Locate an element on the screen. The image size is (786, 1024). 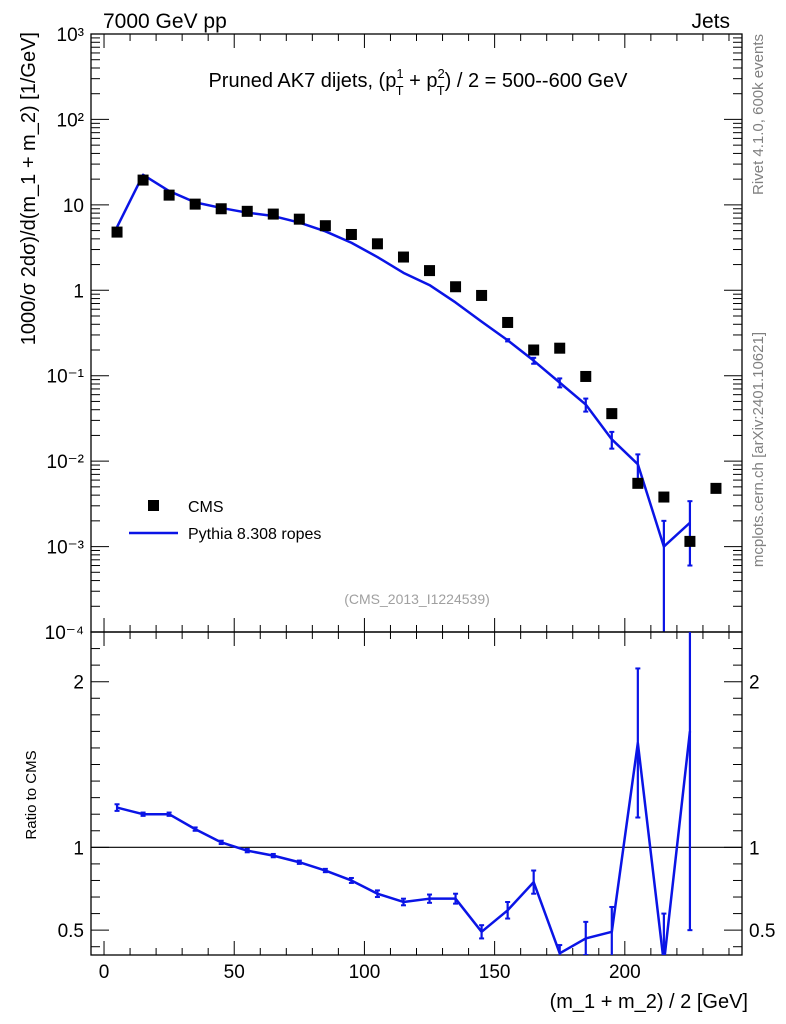
ratio-y-tick-label-right: 1 is located at coordinates (754, 848).